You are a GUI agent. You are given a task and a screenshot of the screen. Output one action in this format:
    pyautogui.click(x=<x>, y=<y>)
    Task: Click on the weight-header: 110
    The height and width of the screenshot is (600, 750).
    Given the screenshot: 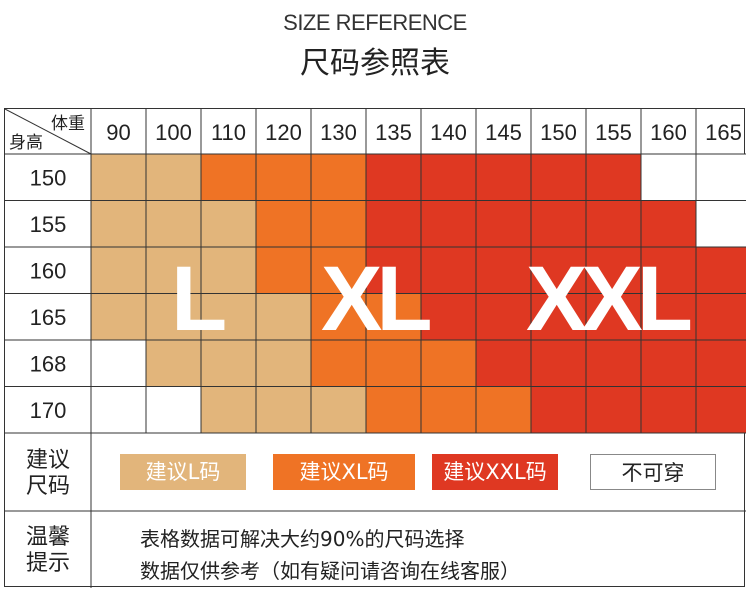 What is the action you would take?
    pyautogui.click(x=228, y=132)
    